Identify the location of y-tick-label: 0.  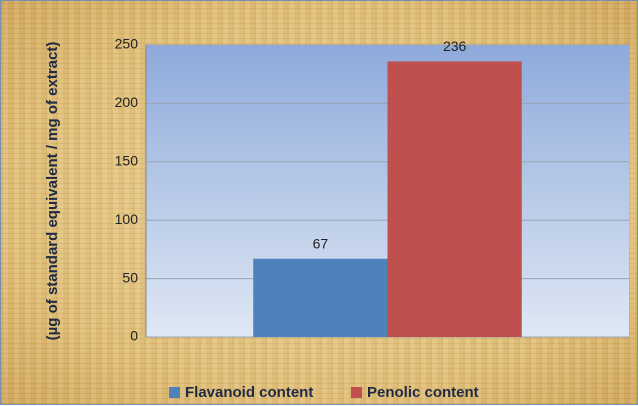
(134, 336).